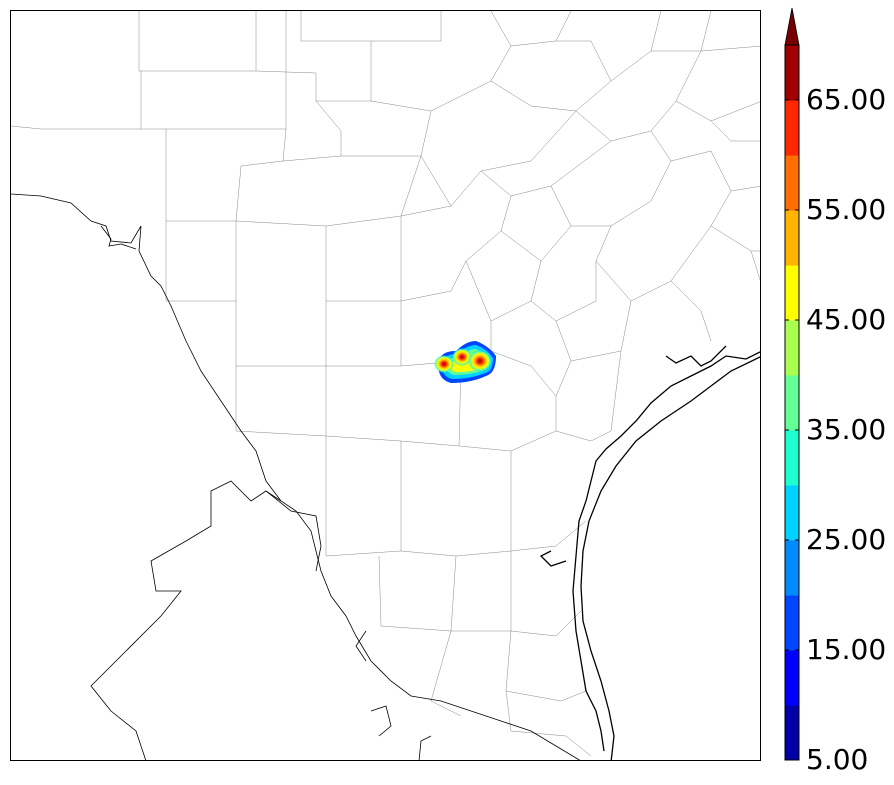 Image resolution: width=894 pixels, height=785 pixels. Describe the element at coordinates (846, 539) in the screenshot. I see `colorbar-label-25: 25.00` at that location.